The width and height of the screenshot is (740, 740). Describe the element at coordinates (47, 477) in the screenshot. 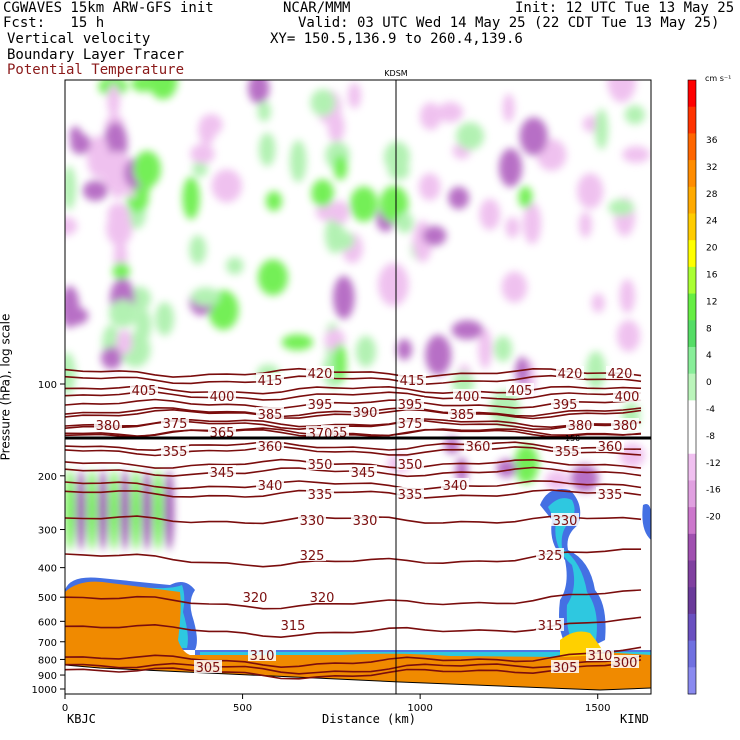

I see `y-tick-label: 200` at that location.